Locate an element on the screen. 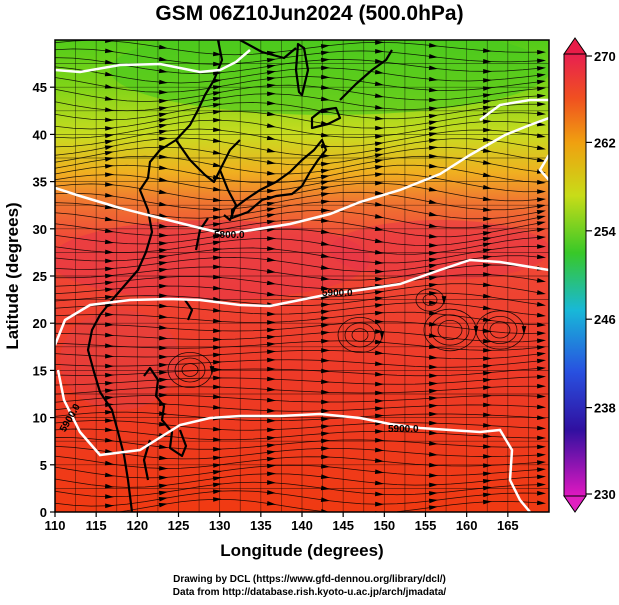  colorbar-tick-label: 262 is located at coordinates (605, 142).